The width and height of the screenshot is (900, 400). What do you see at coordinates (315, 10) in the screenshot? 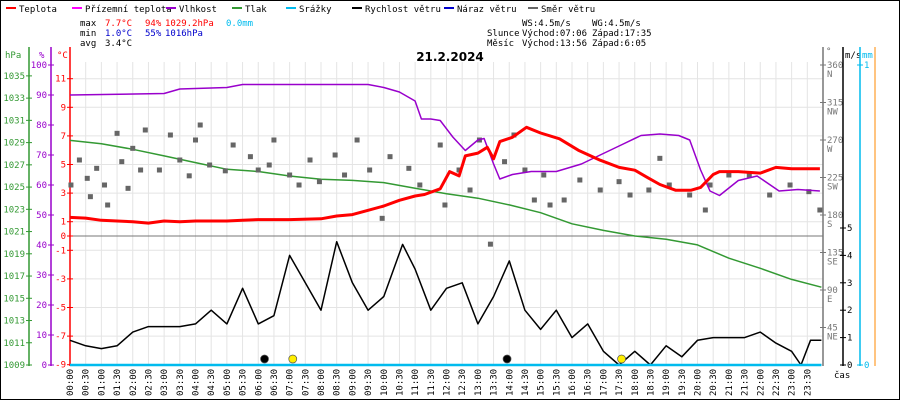
I see `legend-label: Srážky` at bounding box center [315, 10].